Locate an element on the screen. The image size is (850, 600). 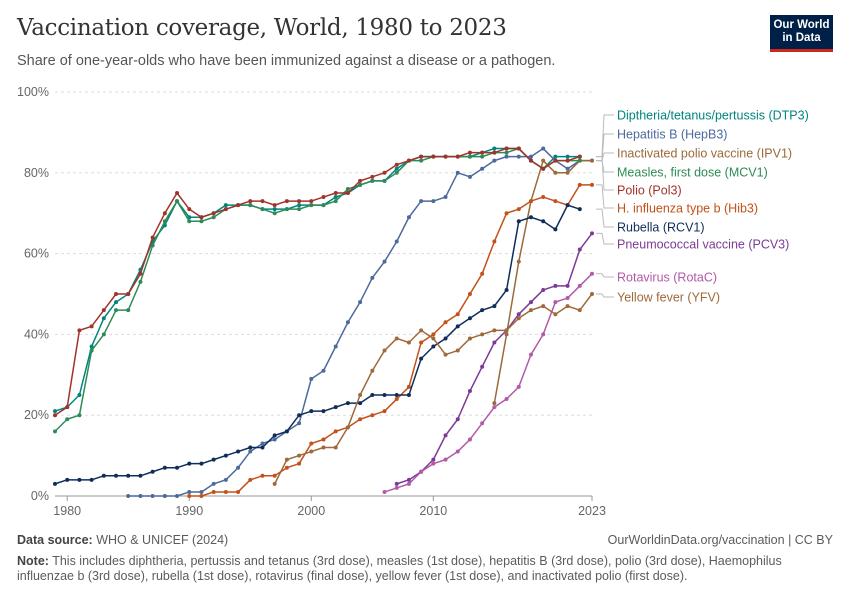
series-line is located at coordinates (433, 389).